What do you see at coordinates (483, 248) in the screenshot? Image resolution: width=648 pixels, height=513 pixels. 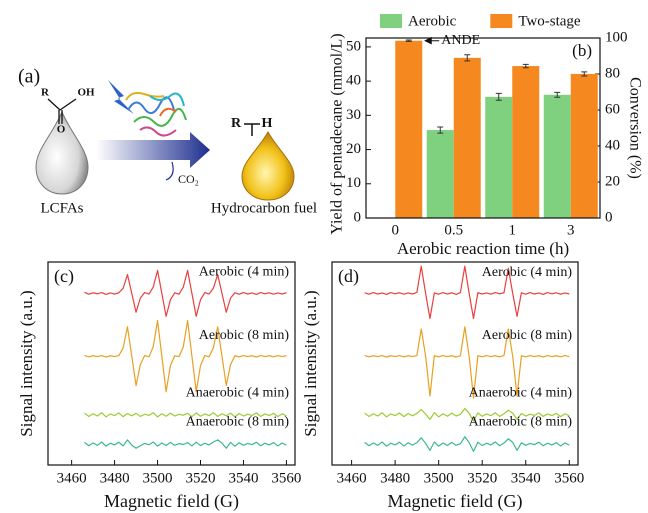 I see `x-axis-label: Aerobic reaction time (h)` at bounding box center [483, 248].